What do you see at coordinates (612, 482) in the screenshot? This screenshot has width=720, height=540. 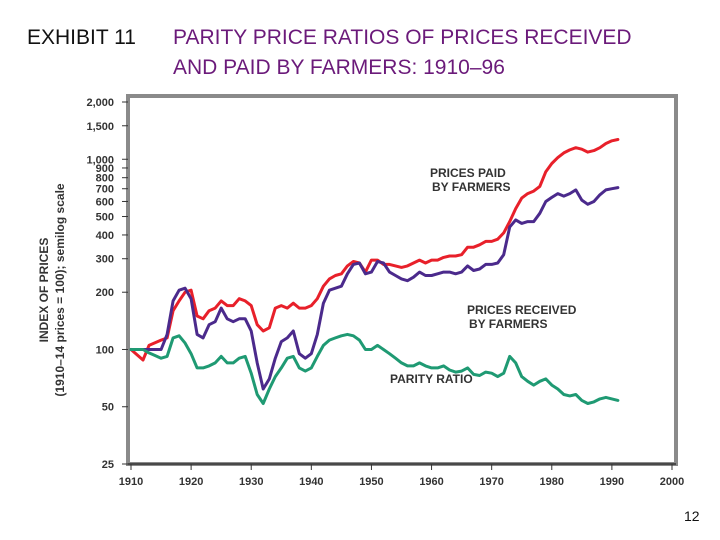 I see `x-tick-label: 1990` at bounding box center [612, 482].